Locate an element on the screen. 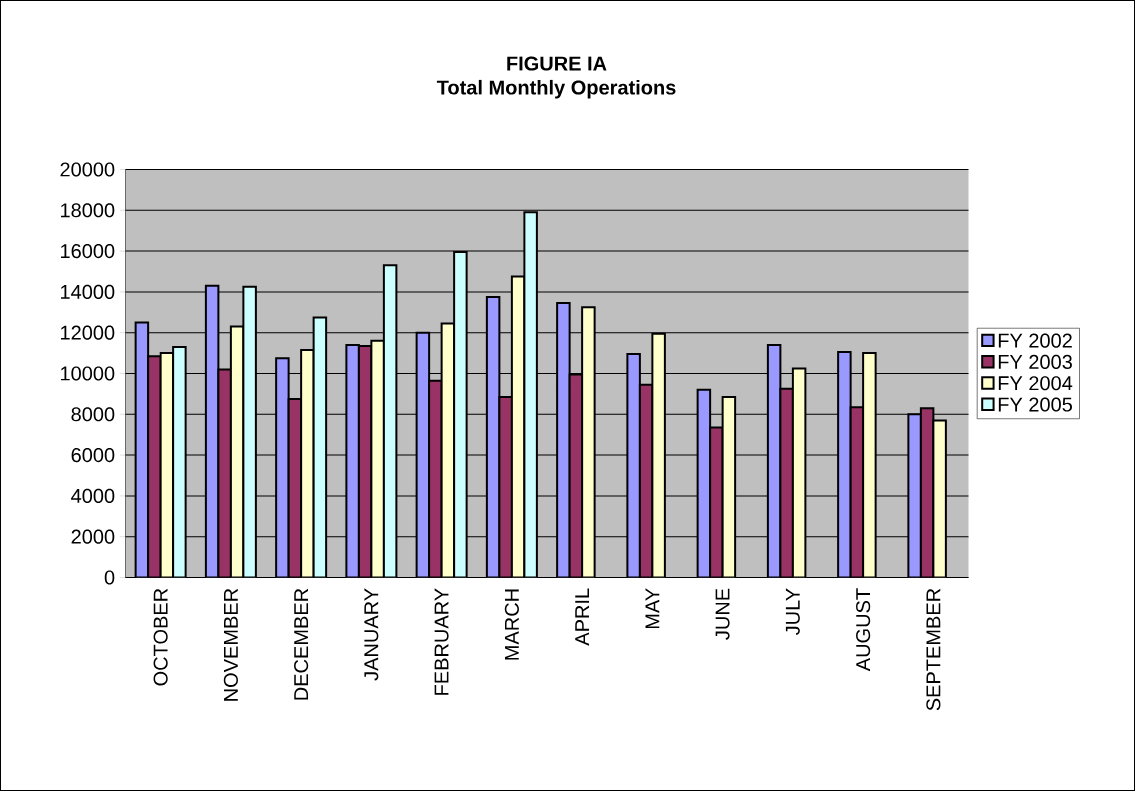  legend-label: FY 2003 is located at coordinates (1035, 362).